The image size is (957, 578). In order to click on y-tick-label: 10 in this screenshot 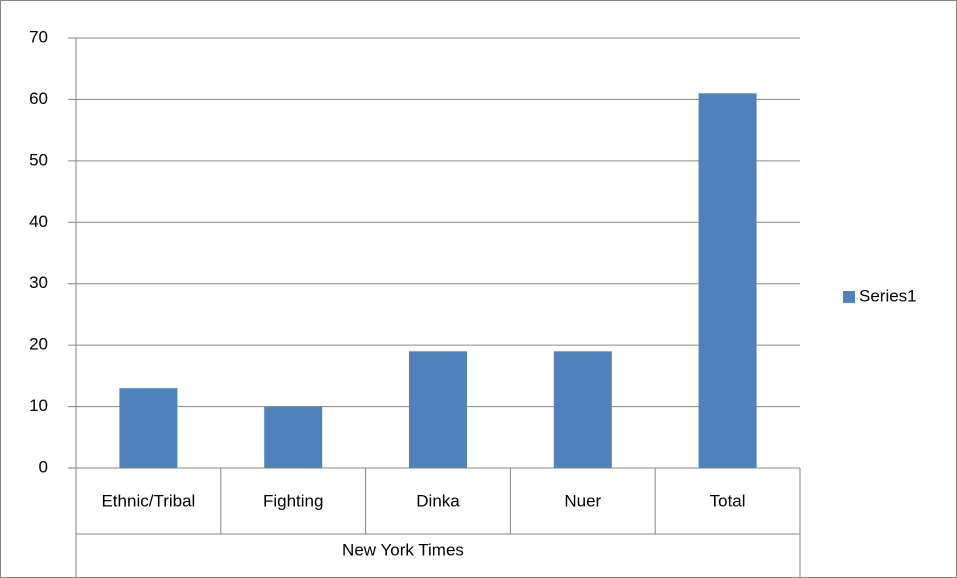, I will do `click(38, 405)`.